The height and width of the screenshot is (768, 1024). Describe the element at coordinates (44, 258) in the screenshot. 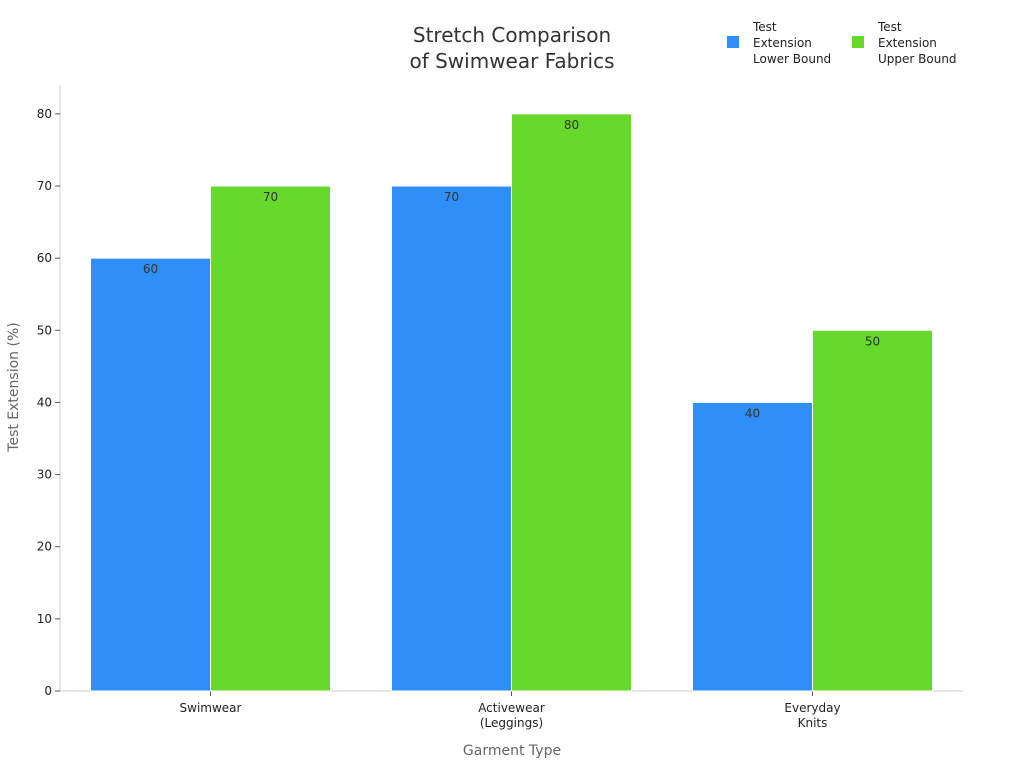

I see `y-tick-label: 60` at that location.